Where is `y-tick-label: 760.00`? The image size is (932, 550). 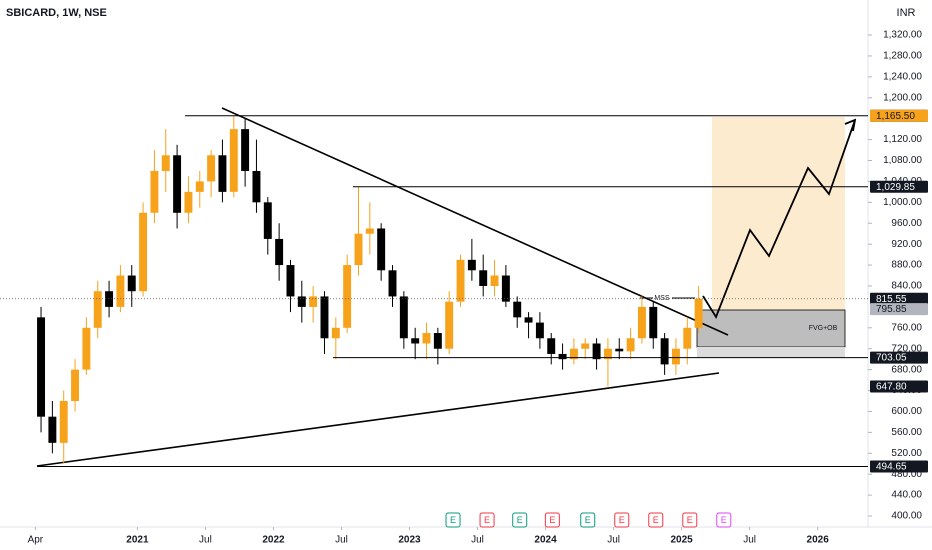
y-tick-label: 760.00 is located at coordinates (906, 327).